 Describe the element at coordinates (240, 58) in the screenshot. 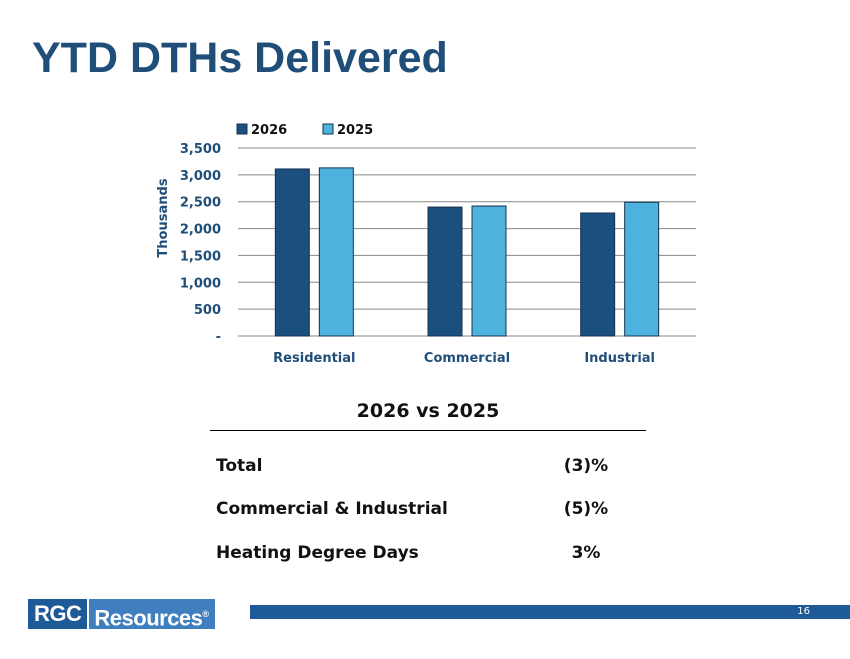

I see `slide-title: YTD DTHs Delivered` at that location.